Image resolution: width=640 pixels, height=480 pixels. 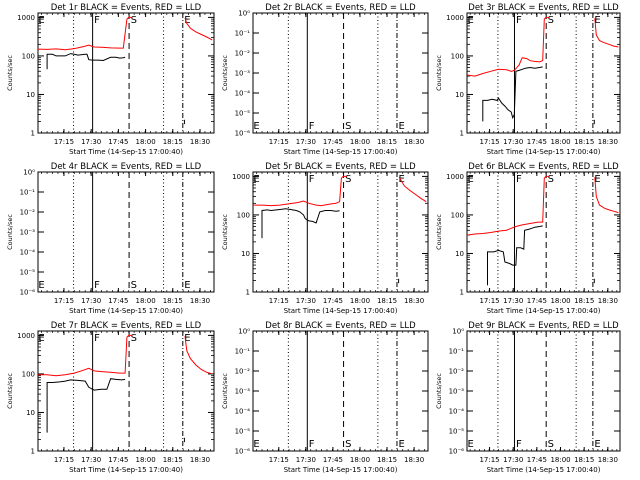 I want to click on panel-title: Det 9r BLACK = Events, RED = LLD, so click(x=543, y=326).